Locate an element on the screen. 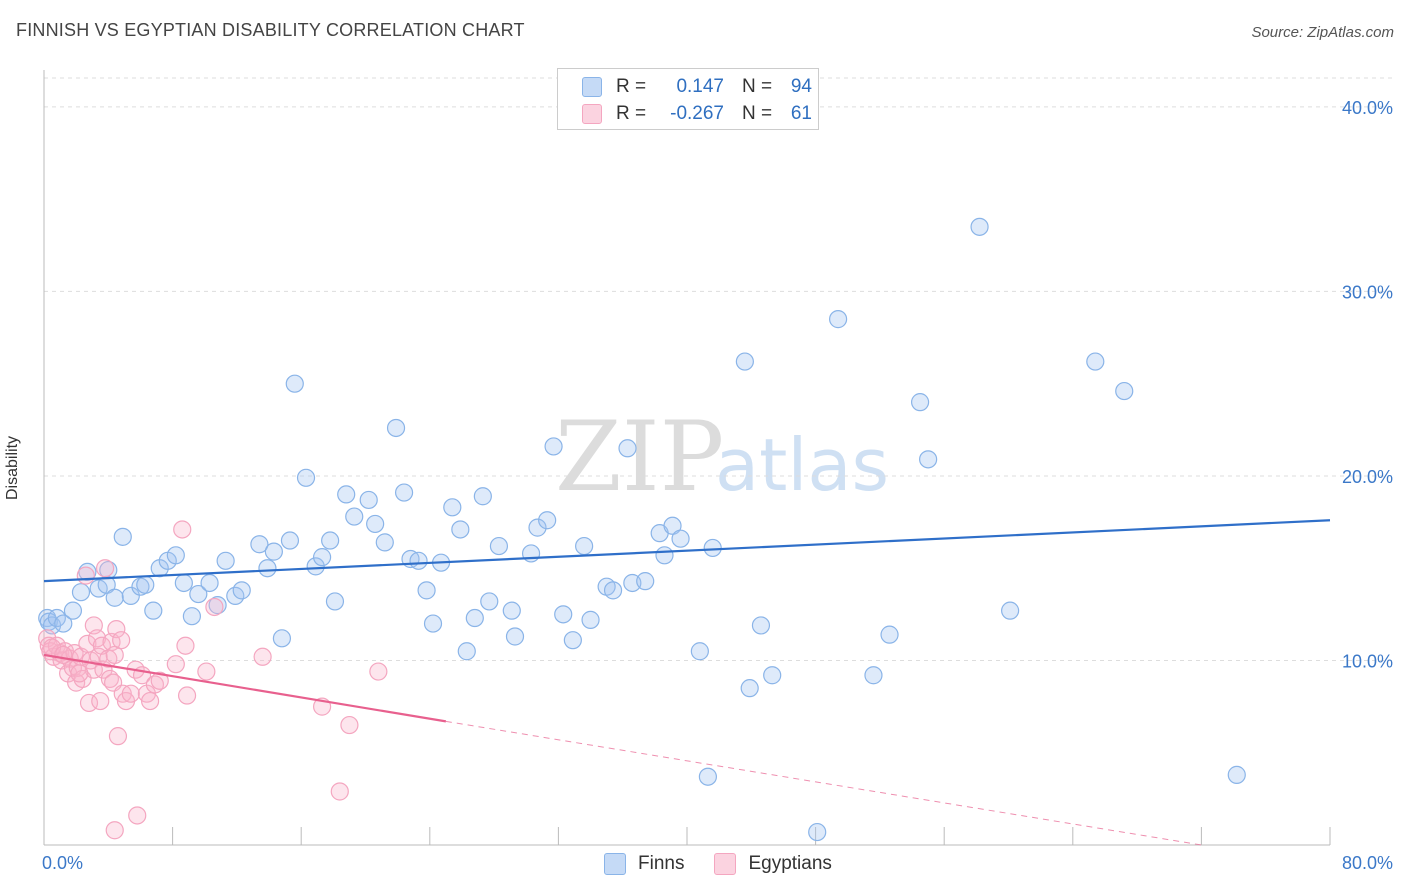 This screenshot has width=1406, height=892. egyptians-legend-swatch is located at coordinates (725, 864).